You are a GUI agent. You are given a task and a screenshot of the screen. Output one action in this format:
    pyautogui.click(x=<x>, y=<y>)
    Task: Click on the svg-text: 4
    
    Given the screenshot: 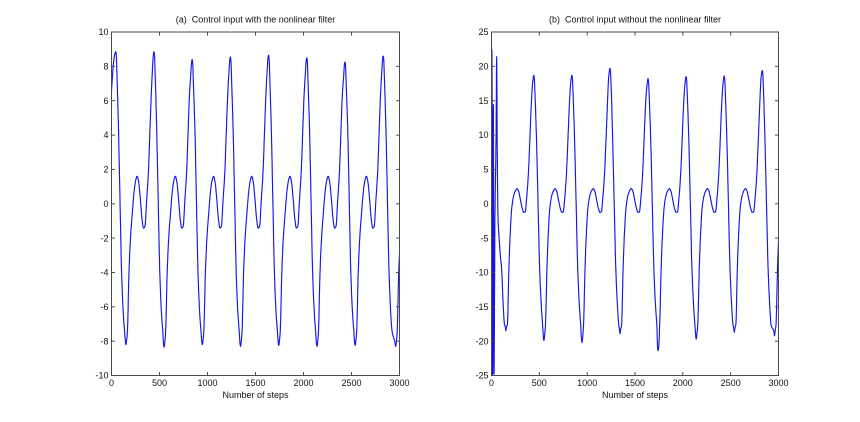 What is the action you would take?
    pyautogui.click(x=105, y=135)
    